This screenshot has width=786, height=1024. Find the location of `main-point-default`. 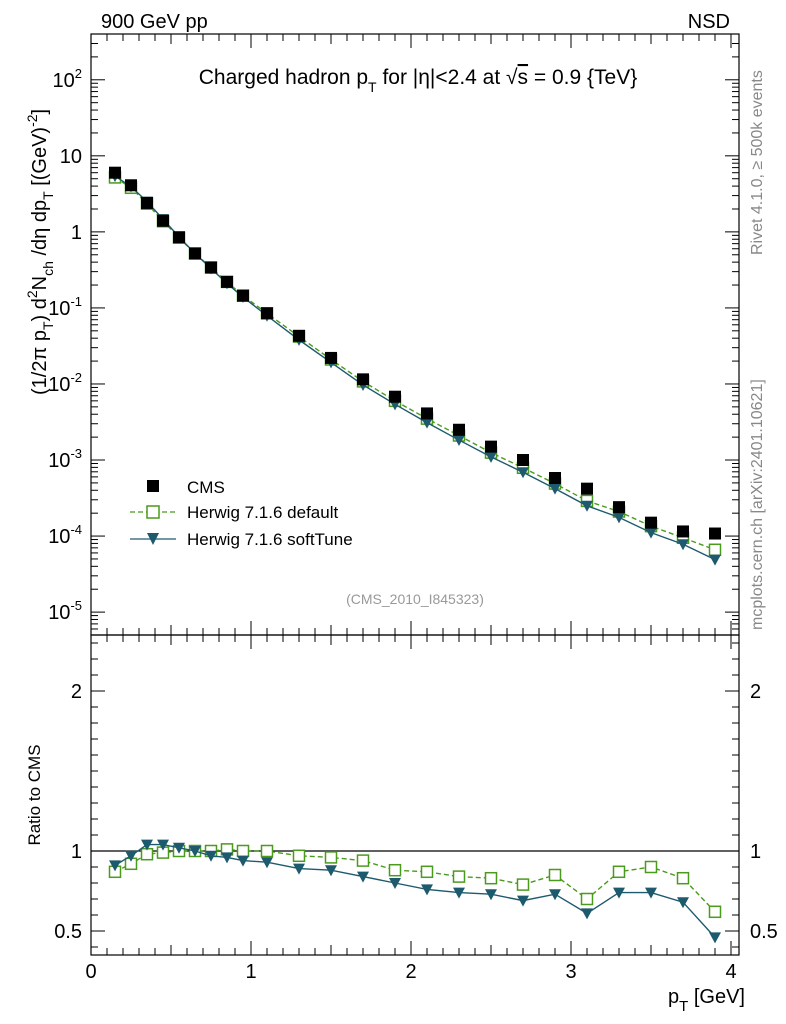

main-point-default is located at coordinates (715, 550).